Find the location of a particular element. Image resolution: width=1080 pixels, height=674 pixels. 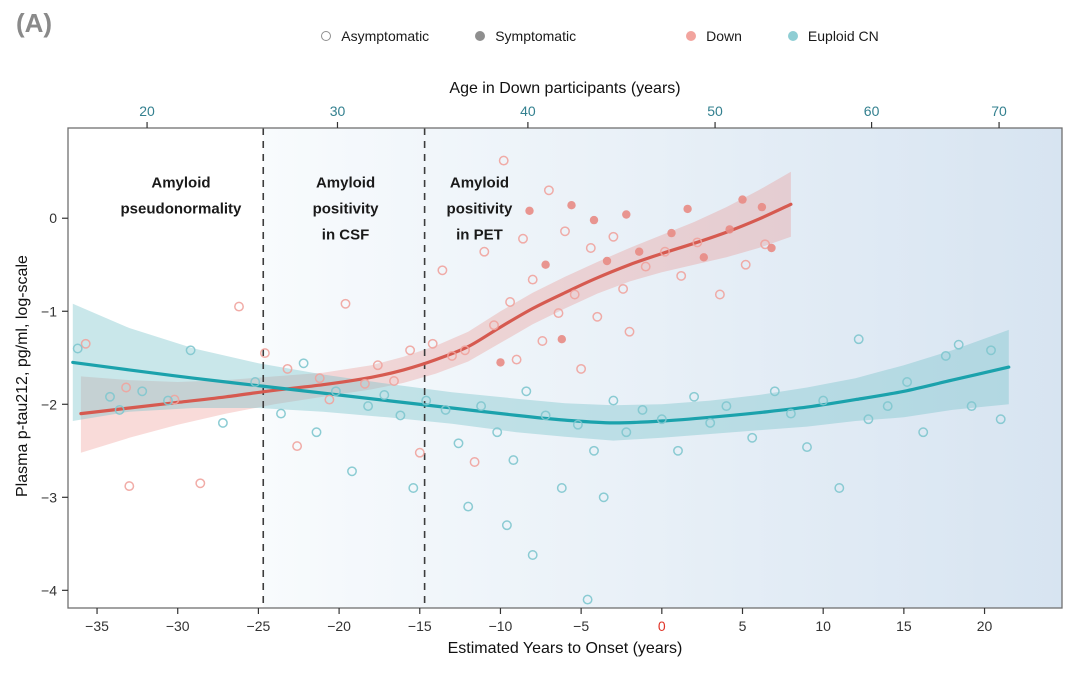

legend-label: Down is located at coordinates (724, 36).